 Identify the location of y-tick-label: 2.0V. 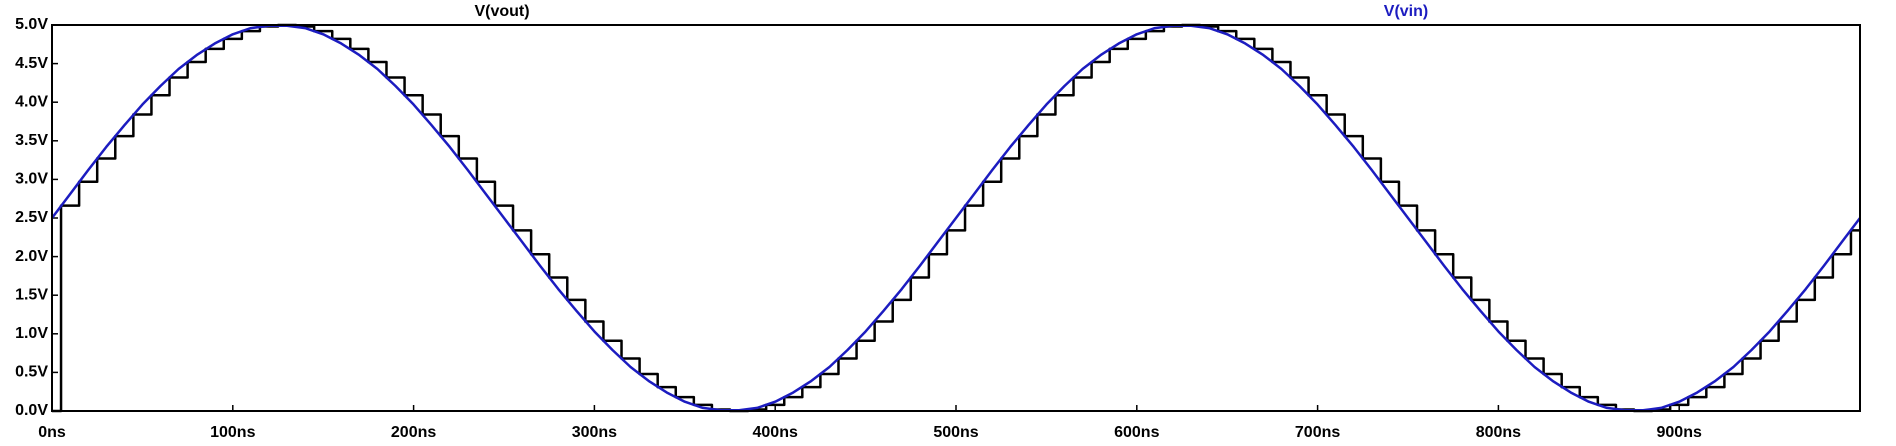
(31, 256).